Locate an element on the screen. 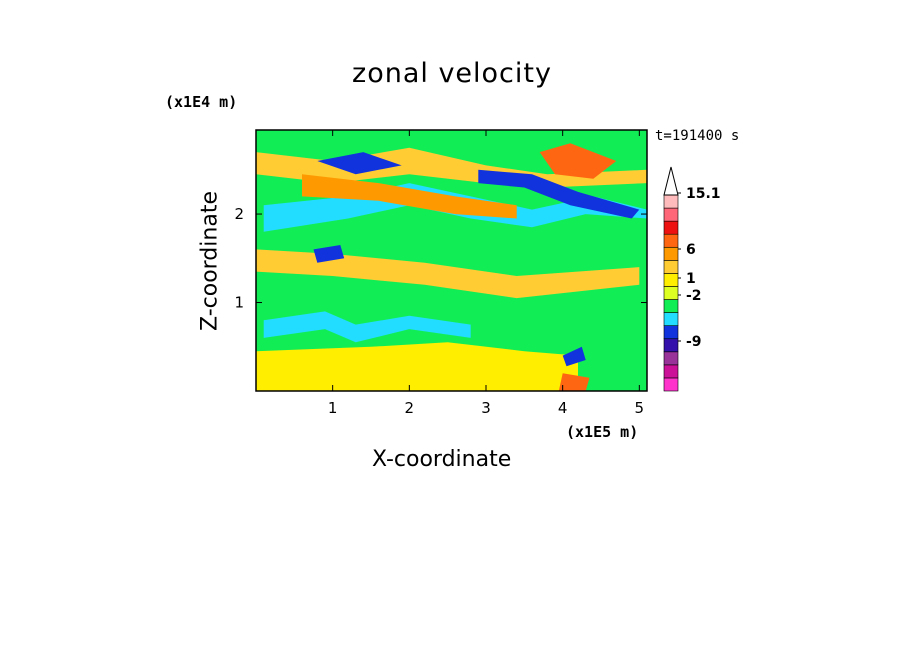 Image resolution: width=904 pixels, height=654 pixels. colorbar-label: -2 is located at coordinates (694, 296).